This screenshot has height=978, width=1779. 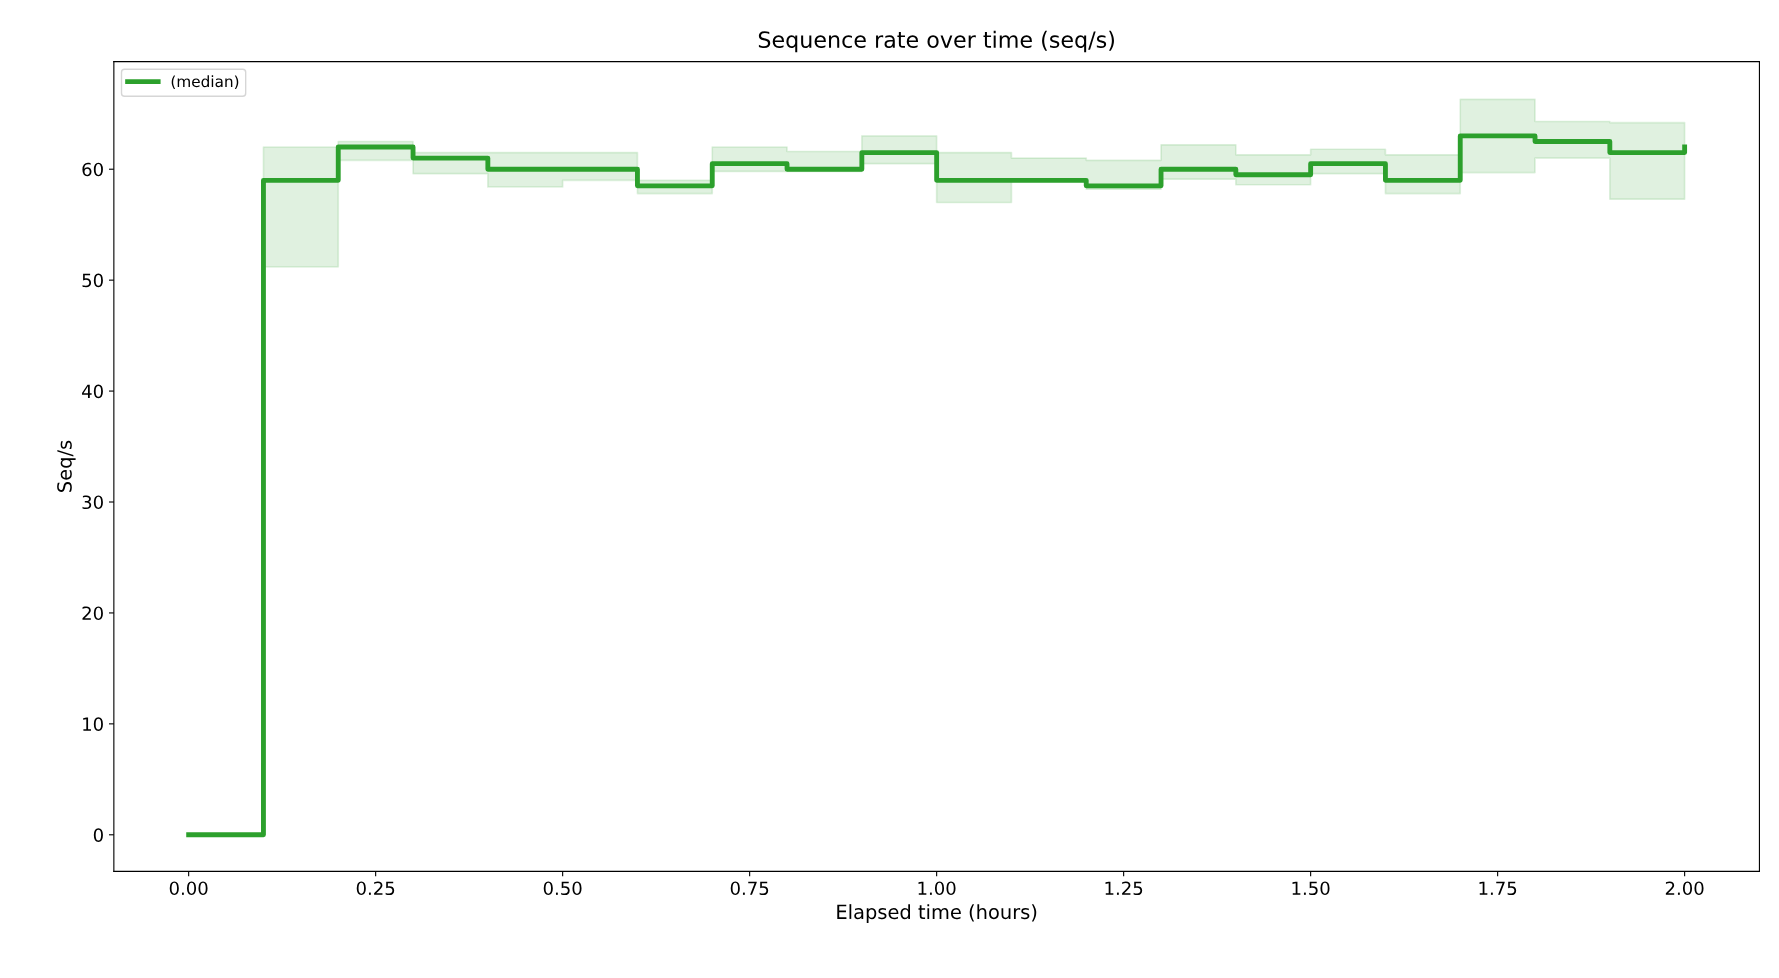 I want to click on y-tick-label: 30, so click(x=92, y=502).